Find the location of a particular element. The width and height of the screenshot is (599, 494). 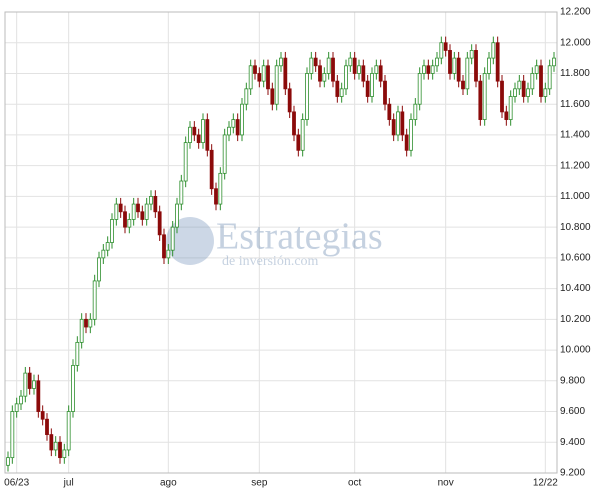

y-tick-label: 10.800 is located at coordinates (575, 227).